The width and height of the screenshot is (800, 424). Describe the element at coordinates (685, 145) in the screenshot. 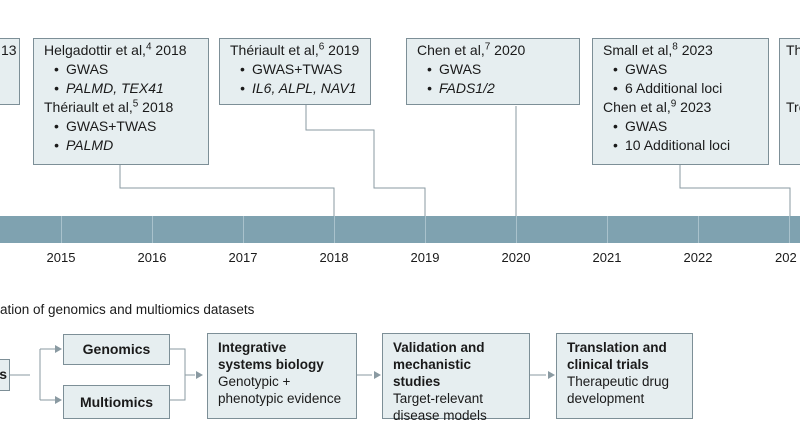

I see `finding-item: 10 Additional loci` at that location.